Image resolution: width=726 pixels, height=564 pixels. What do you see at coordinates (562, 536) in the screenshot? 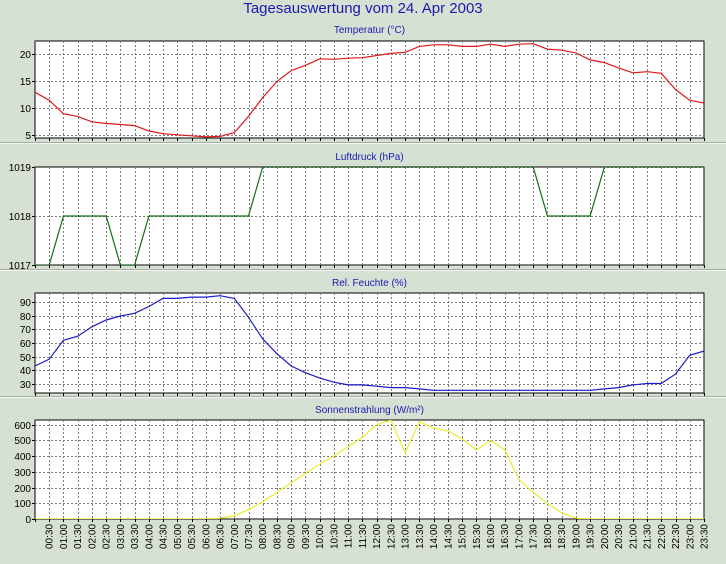
I see `x-tick-label: 18:30` at bounding box center [562, 536].